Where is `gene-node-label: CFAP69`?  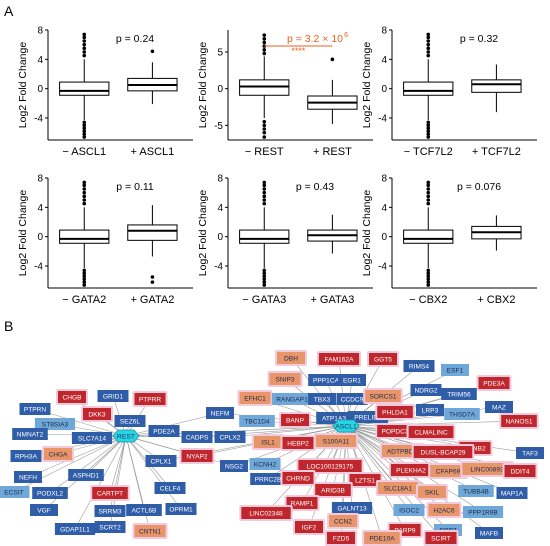
gene-node-label: CFAP69 is located at coordinates (448, 471).